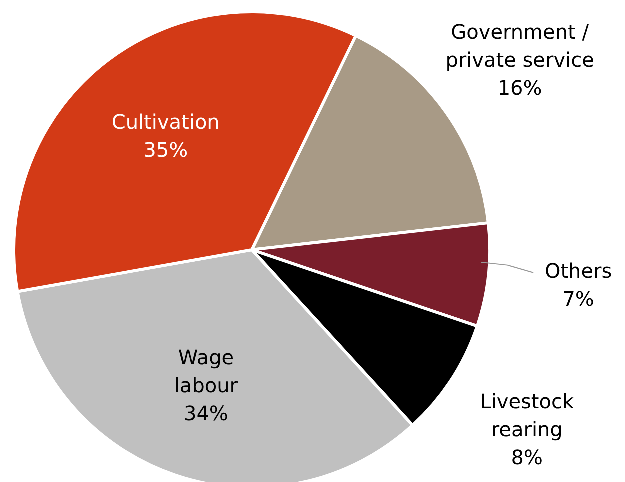  Describe the element at coordinates (527, 415) in the screenshot. I see `slice-label: Livestock rearing` at that location.